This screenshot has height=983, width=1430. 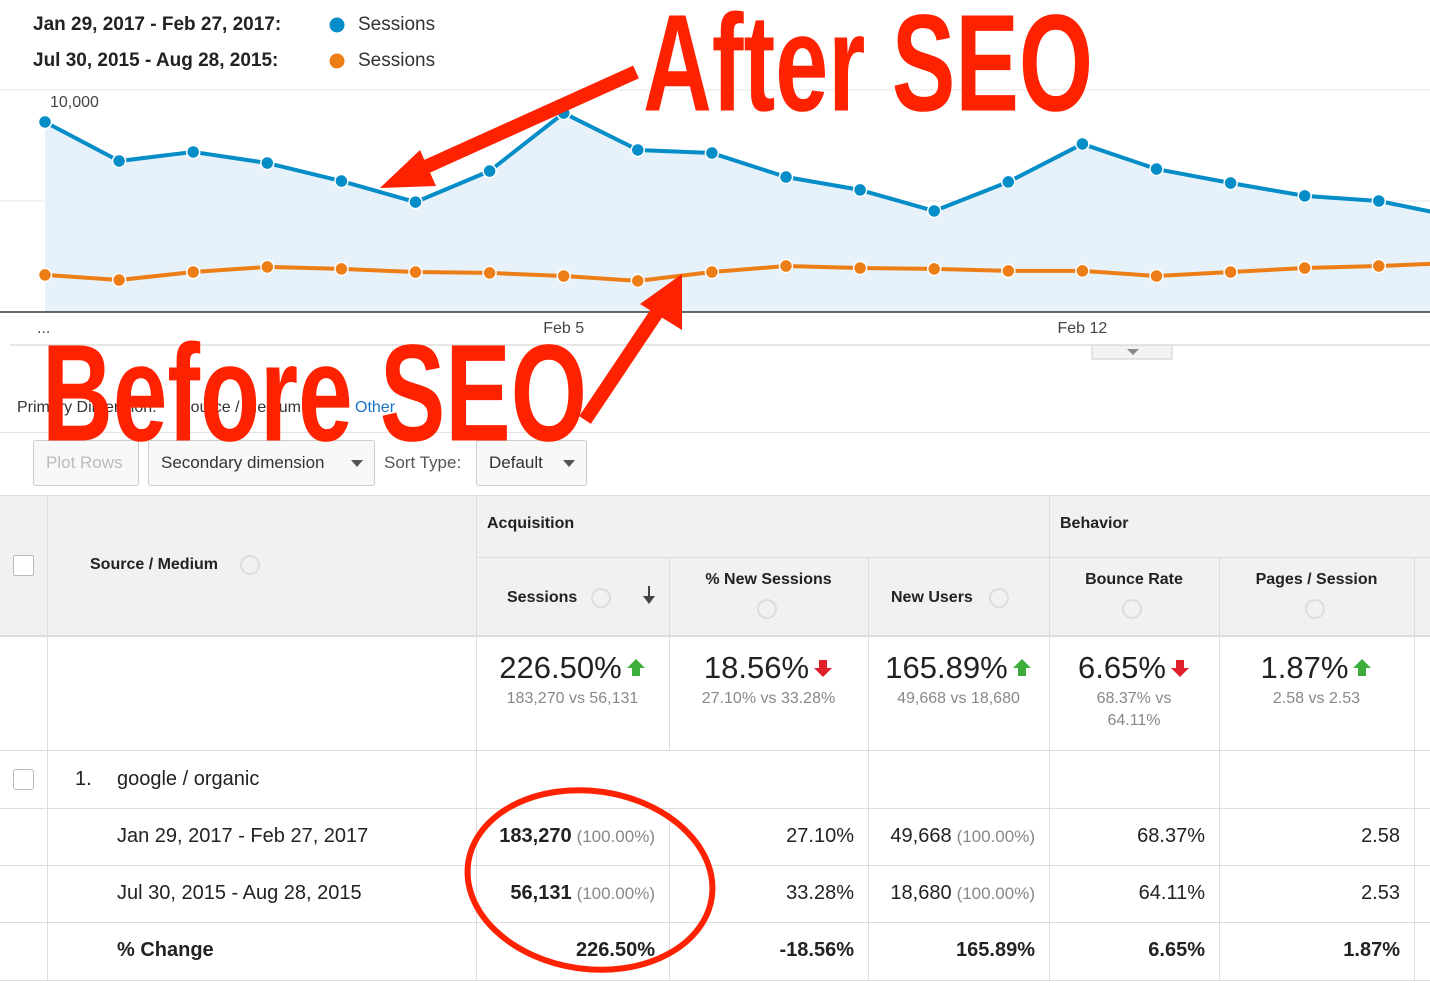 What do you see at coordinates (958, 668) in the screenshot?
I see `total-value: 165.89%` at bounding box center [958, 668].